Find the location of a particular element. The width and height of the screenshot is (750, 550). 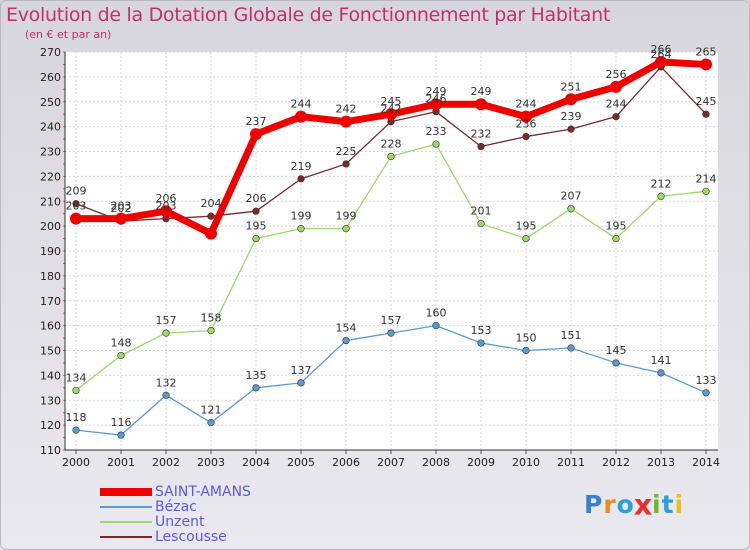

y-tick-label: 180 is located at coordinates (50, 276).